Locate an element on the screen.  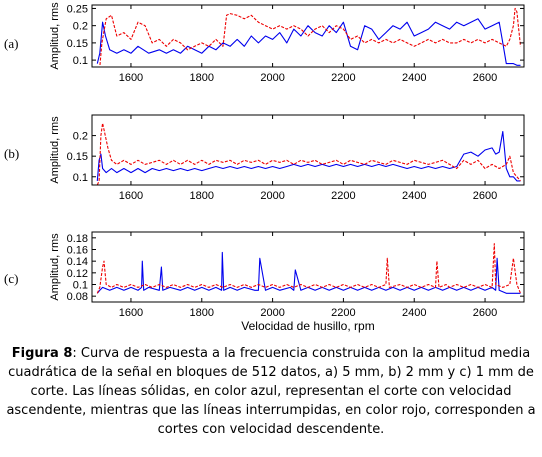
x-tick-label-b: 2000 is located at coordinates (272, 196).